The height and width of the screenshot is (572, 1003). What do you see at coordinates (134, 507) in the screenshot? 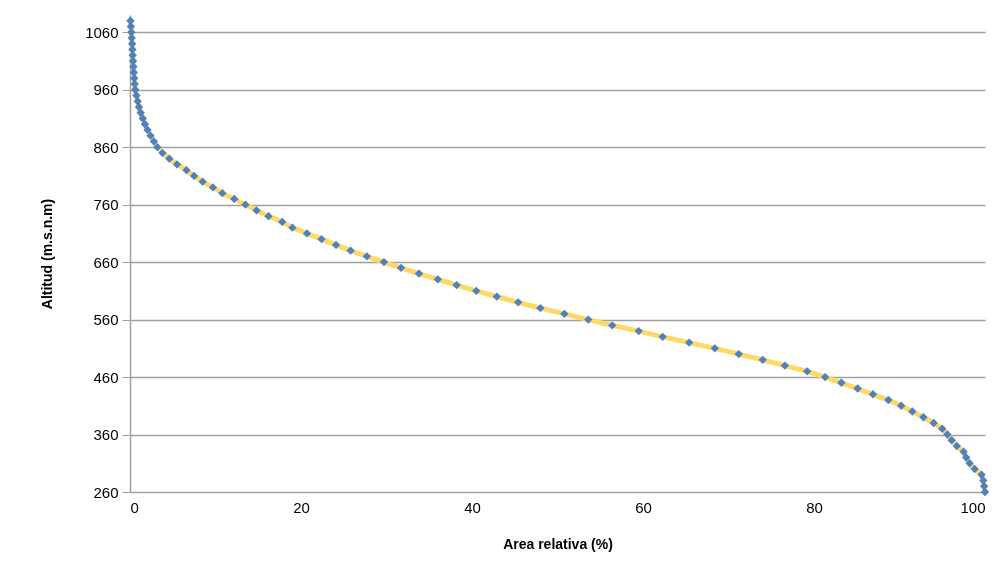
I see `x-tick-label: 0` at bounding box center [134, 507].